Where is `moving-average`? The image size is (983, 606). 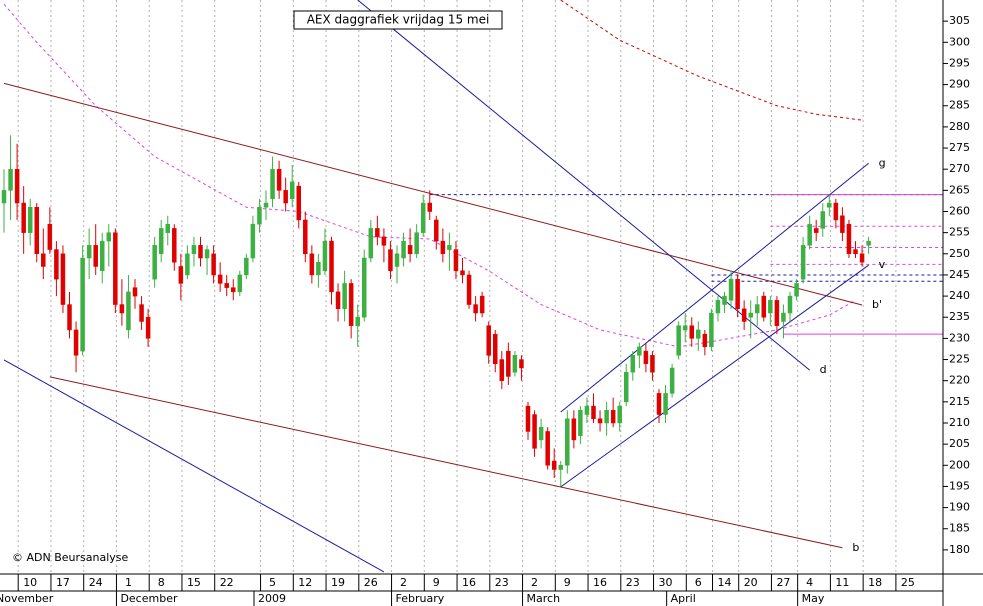 moving-average is located at coordinates (711, 60).